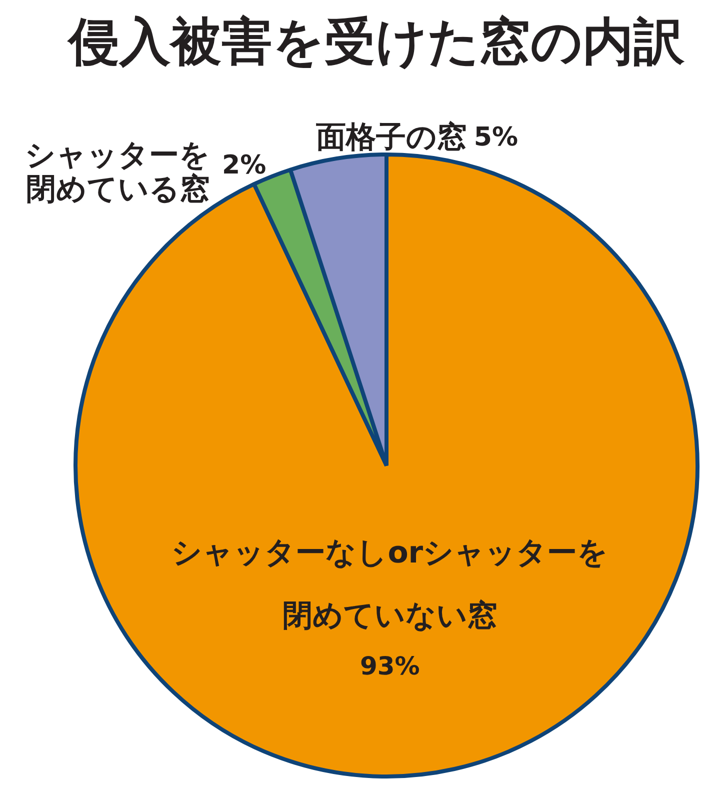 The height and width of the screenshot is (793, 720). What do you see at coordinates (496, 137) in the screenshot?
I see `data-label: 5%` at bounding box center [496, 137].